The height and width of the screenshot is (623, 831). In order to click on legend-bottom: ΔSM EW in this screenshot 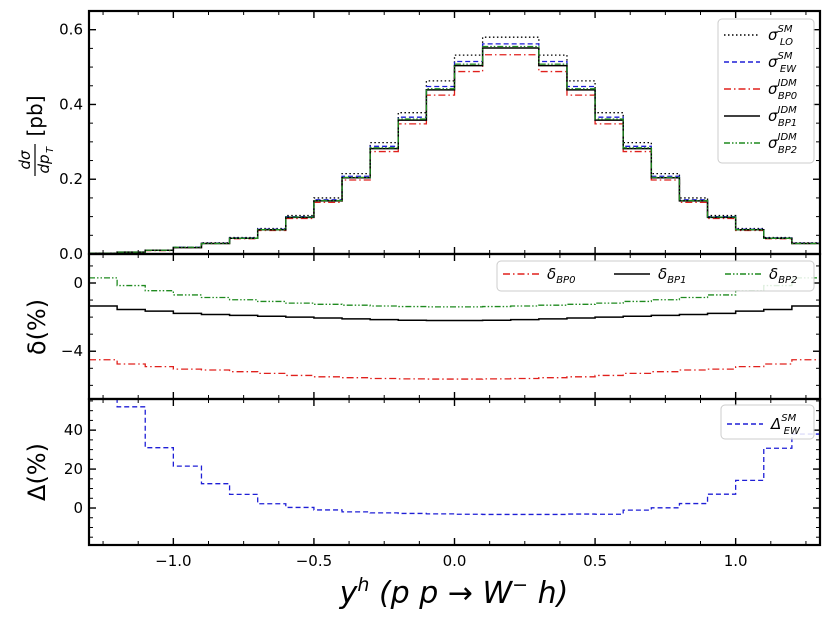, I will do `click(767, 422)`.